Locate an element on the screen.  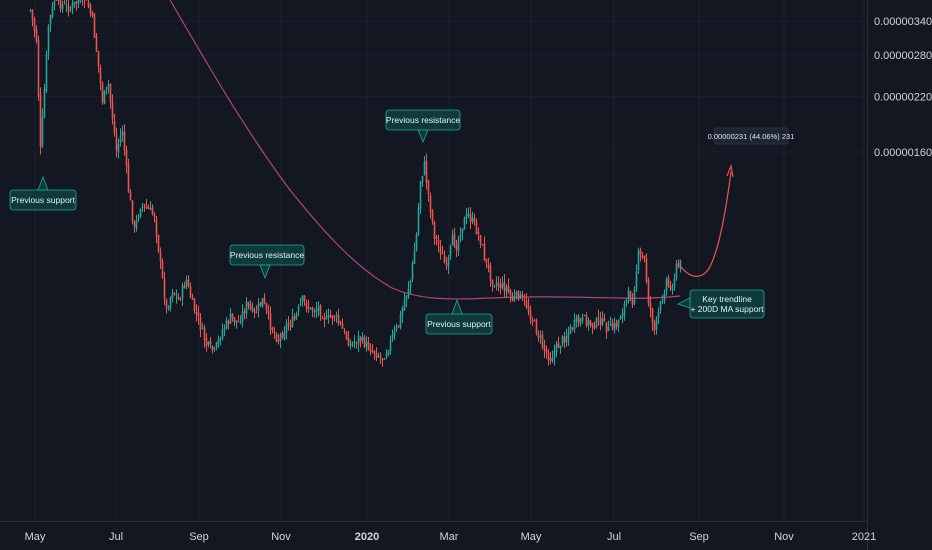
measure-label: 0.00000231 (44.06%) 231 is located at coordinates (751, 136).